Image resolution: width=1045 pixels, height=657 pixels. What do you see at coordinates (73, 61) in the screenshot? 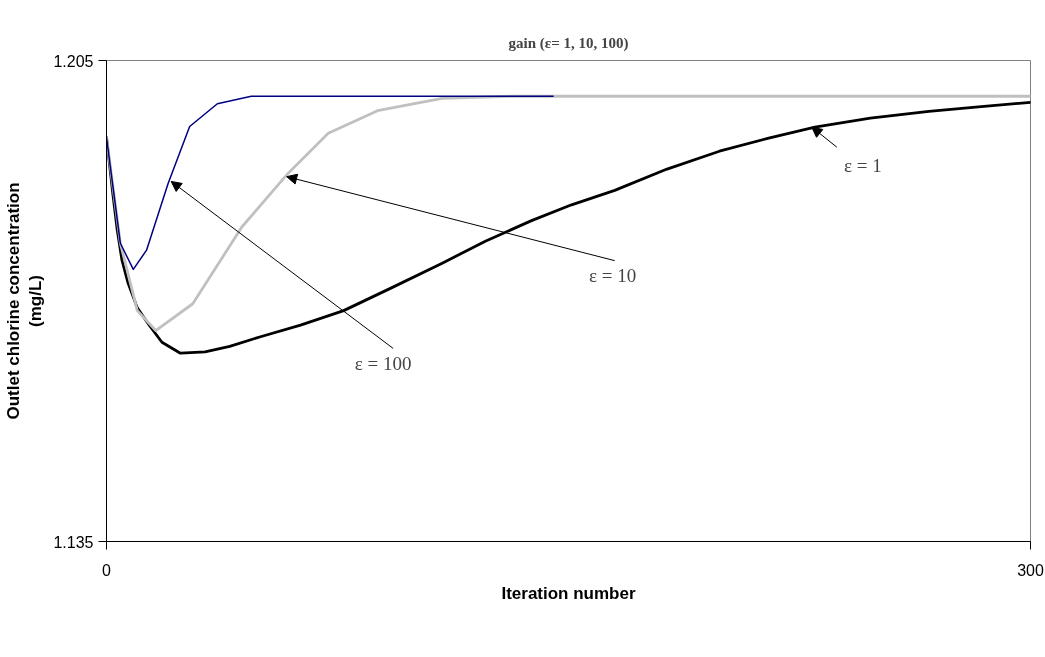
I see `y-tick-label: 1.205` at bounding box center [73, 61].